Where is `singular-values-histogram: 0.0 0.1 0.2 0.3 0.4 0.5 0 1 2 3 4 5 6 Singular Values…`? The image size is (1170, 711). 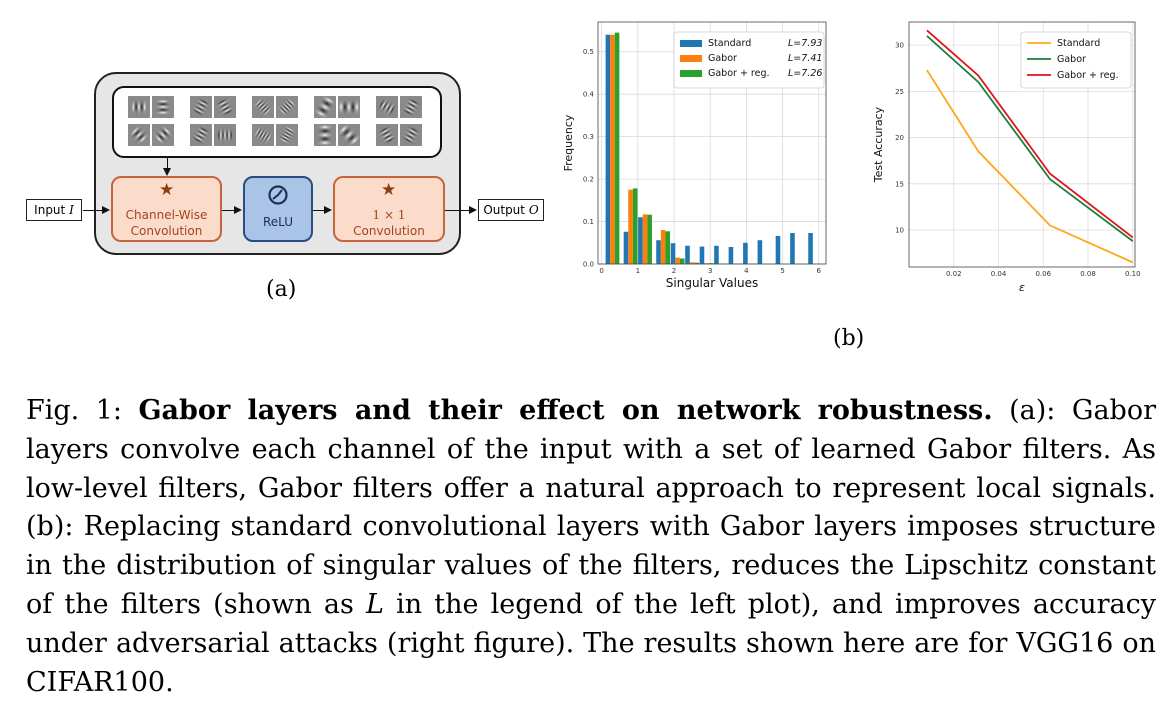 singular-values-histogram: 0.0 0.1 0.2 0.3 0.4 0.5 0 1 2 3 4 5 6 Singular Values… is located at coordinates (694, 155).